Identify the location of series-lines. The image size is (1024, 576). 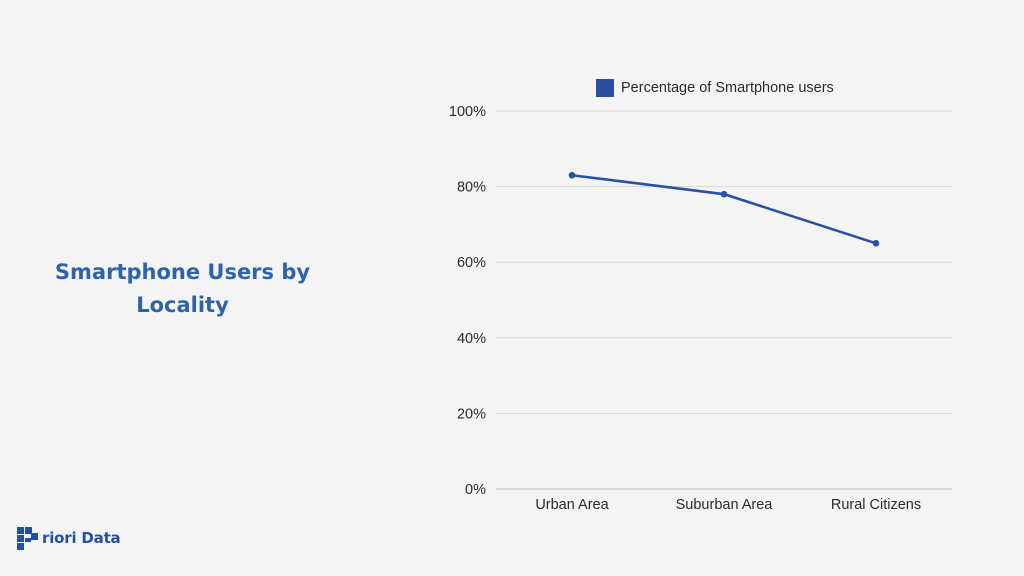
(724, 209).